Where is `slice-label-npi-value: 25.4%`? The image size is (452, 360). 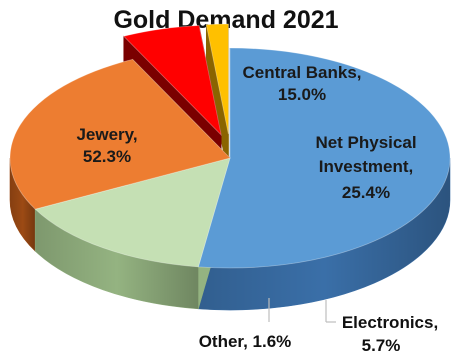 slice-label-npi-value: 25.4% is located at coordinates (366, 192).